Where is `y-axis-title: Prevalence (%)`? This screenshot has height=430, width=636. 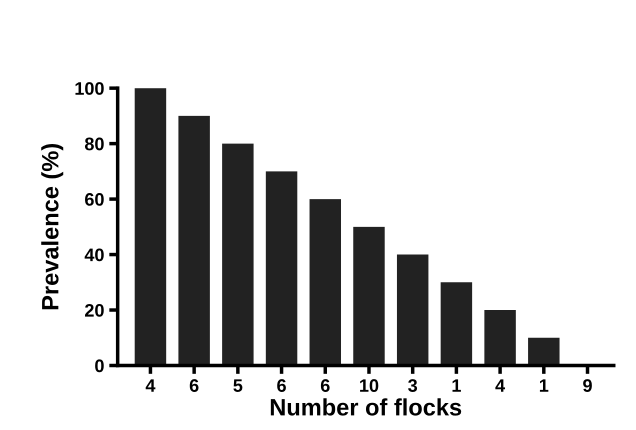
y-axis-title: Prevalence (%) is located at coordinates (52, 227).